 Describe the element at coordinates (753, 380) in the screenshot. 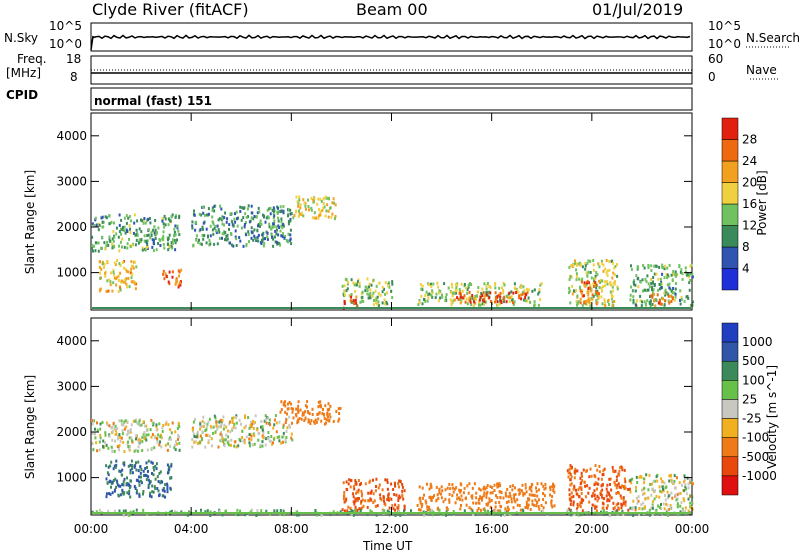

I see `velocity-colorbar-tick-2: 100` at that location.